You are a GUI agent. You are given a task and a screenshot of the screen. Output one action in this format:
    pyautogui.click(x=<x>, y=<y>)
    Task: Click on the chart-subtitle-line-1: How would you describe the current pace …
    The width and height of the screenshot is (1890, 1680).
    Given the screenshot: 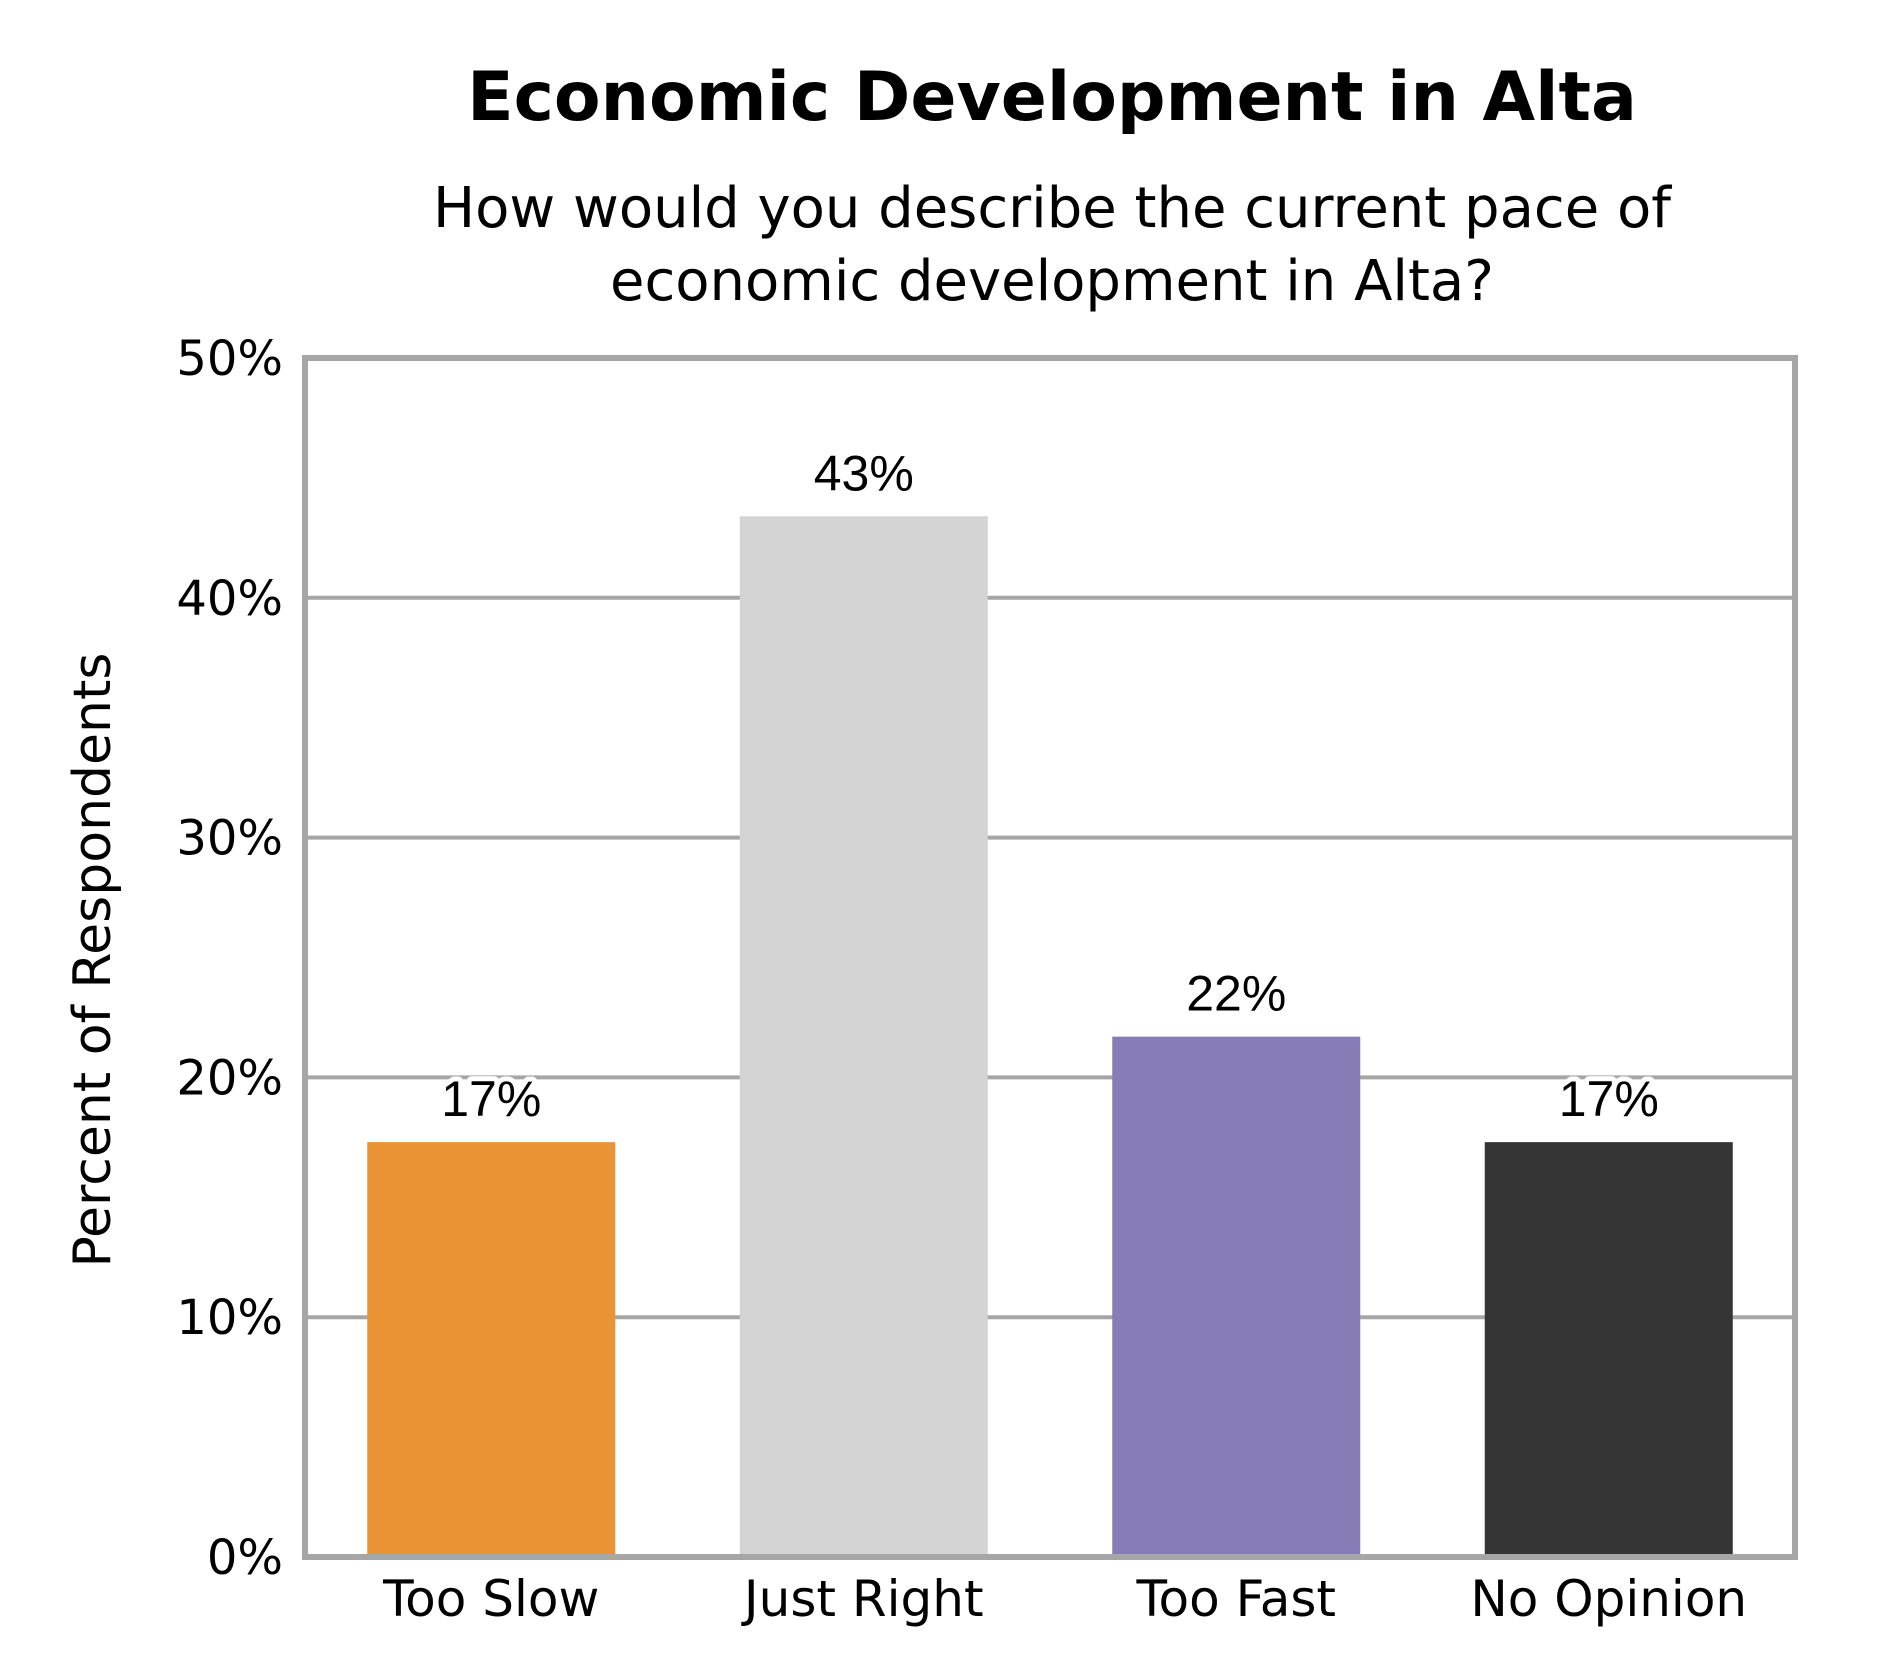 What is the action you would take?
    pyautogui.click(x=1052, y=208)
    